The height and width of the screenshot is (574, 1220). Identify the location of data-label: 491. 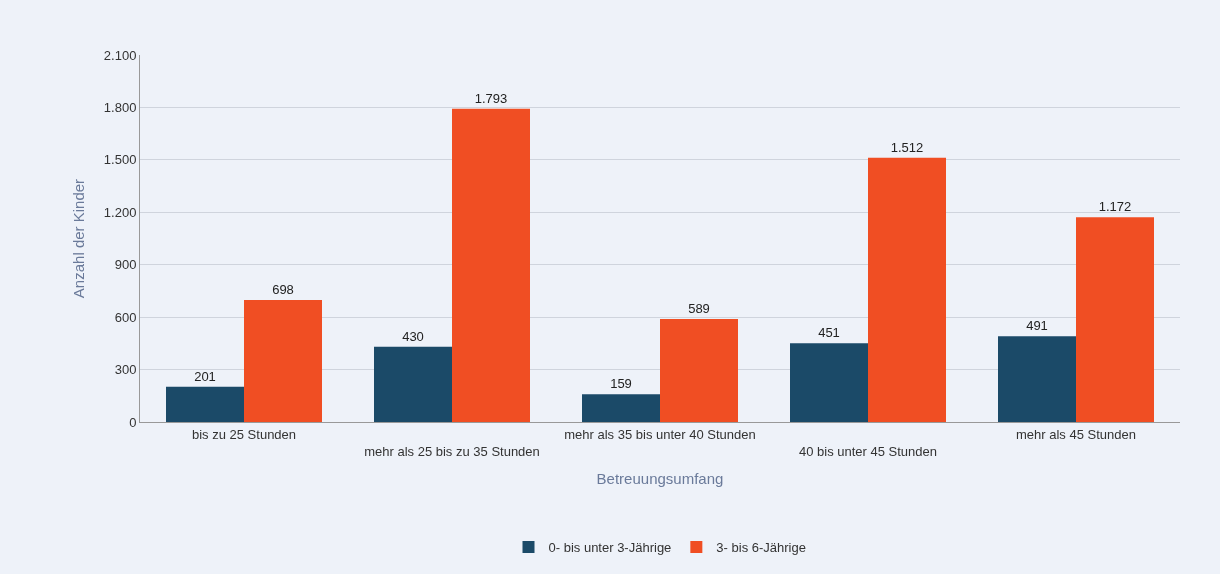
(1037, 326).